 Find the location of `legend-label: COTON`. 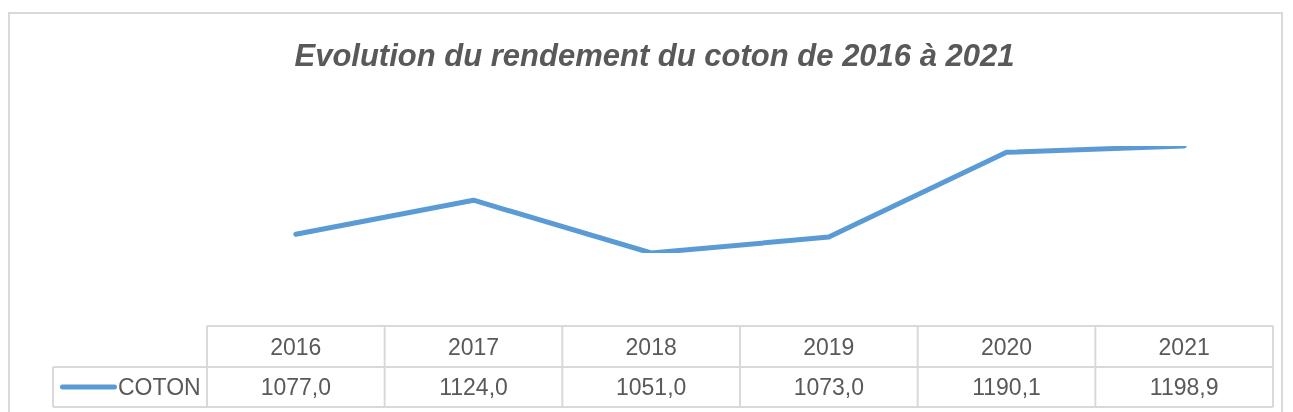

legend-label: COTON is located at coordinates (159, 387).